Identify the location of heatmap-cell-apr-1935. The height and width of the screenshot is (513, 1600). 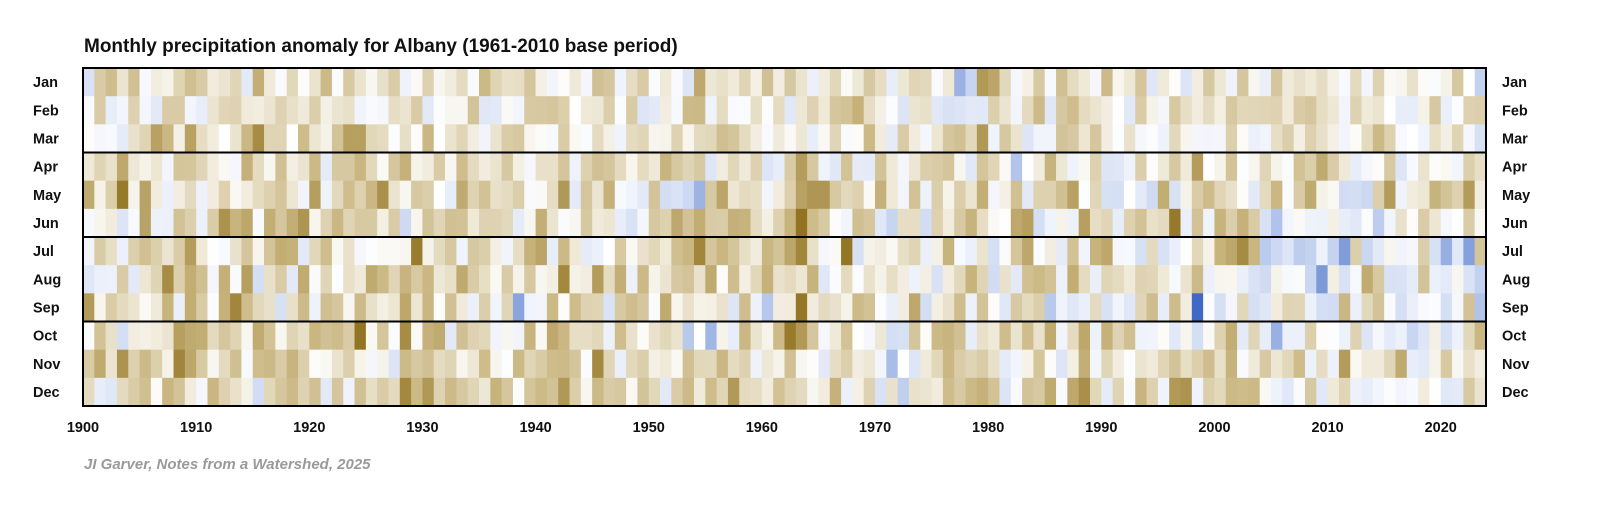
(485, 167).